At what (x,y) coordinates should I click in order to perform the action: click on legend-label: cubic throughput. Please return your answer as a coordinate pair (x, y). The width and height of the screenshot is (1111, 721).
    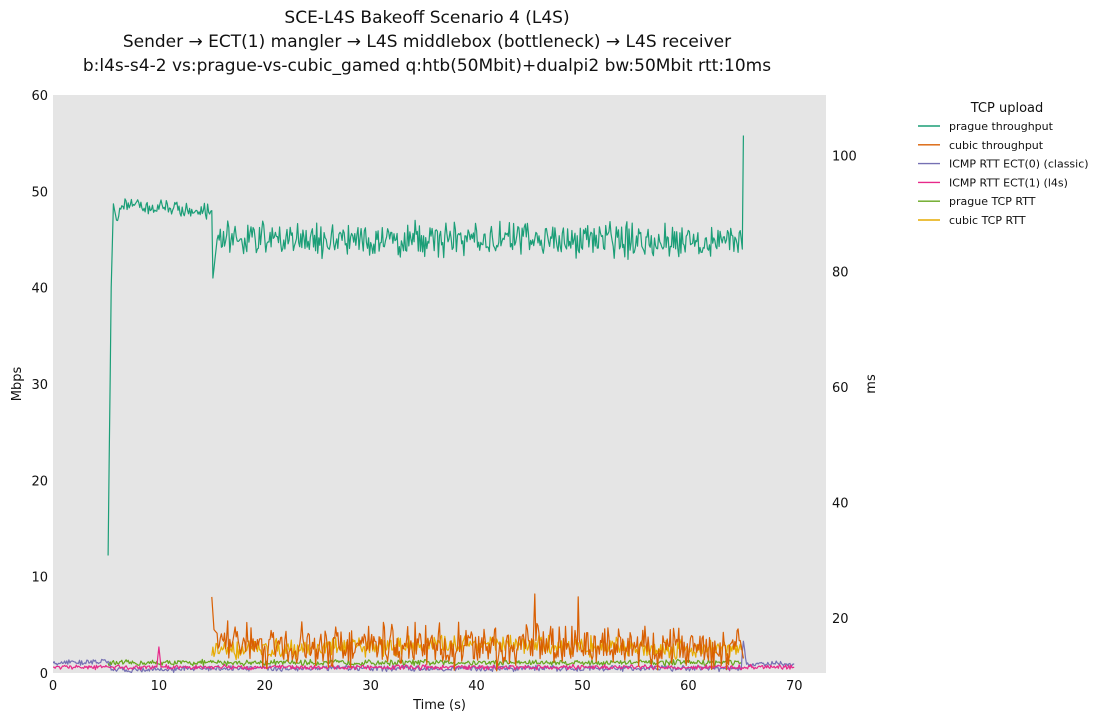
    Looking at the image, I should click on (996, 145).